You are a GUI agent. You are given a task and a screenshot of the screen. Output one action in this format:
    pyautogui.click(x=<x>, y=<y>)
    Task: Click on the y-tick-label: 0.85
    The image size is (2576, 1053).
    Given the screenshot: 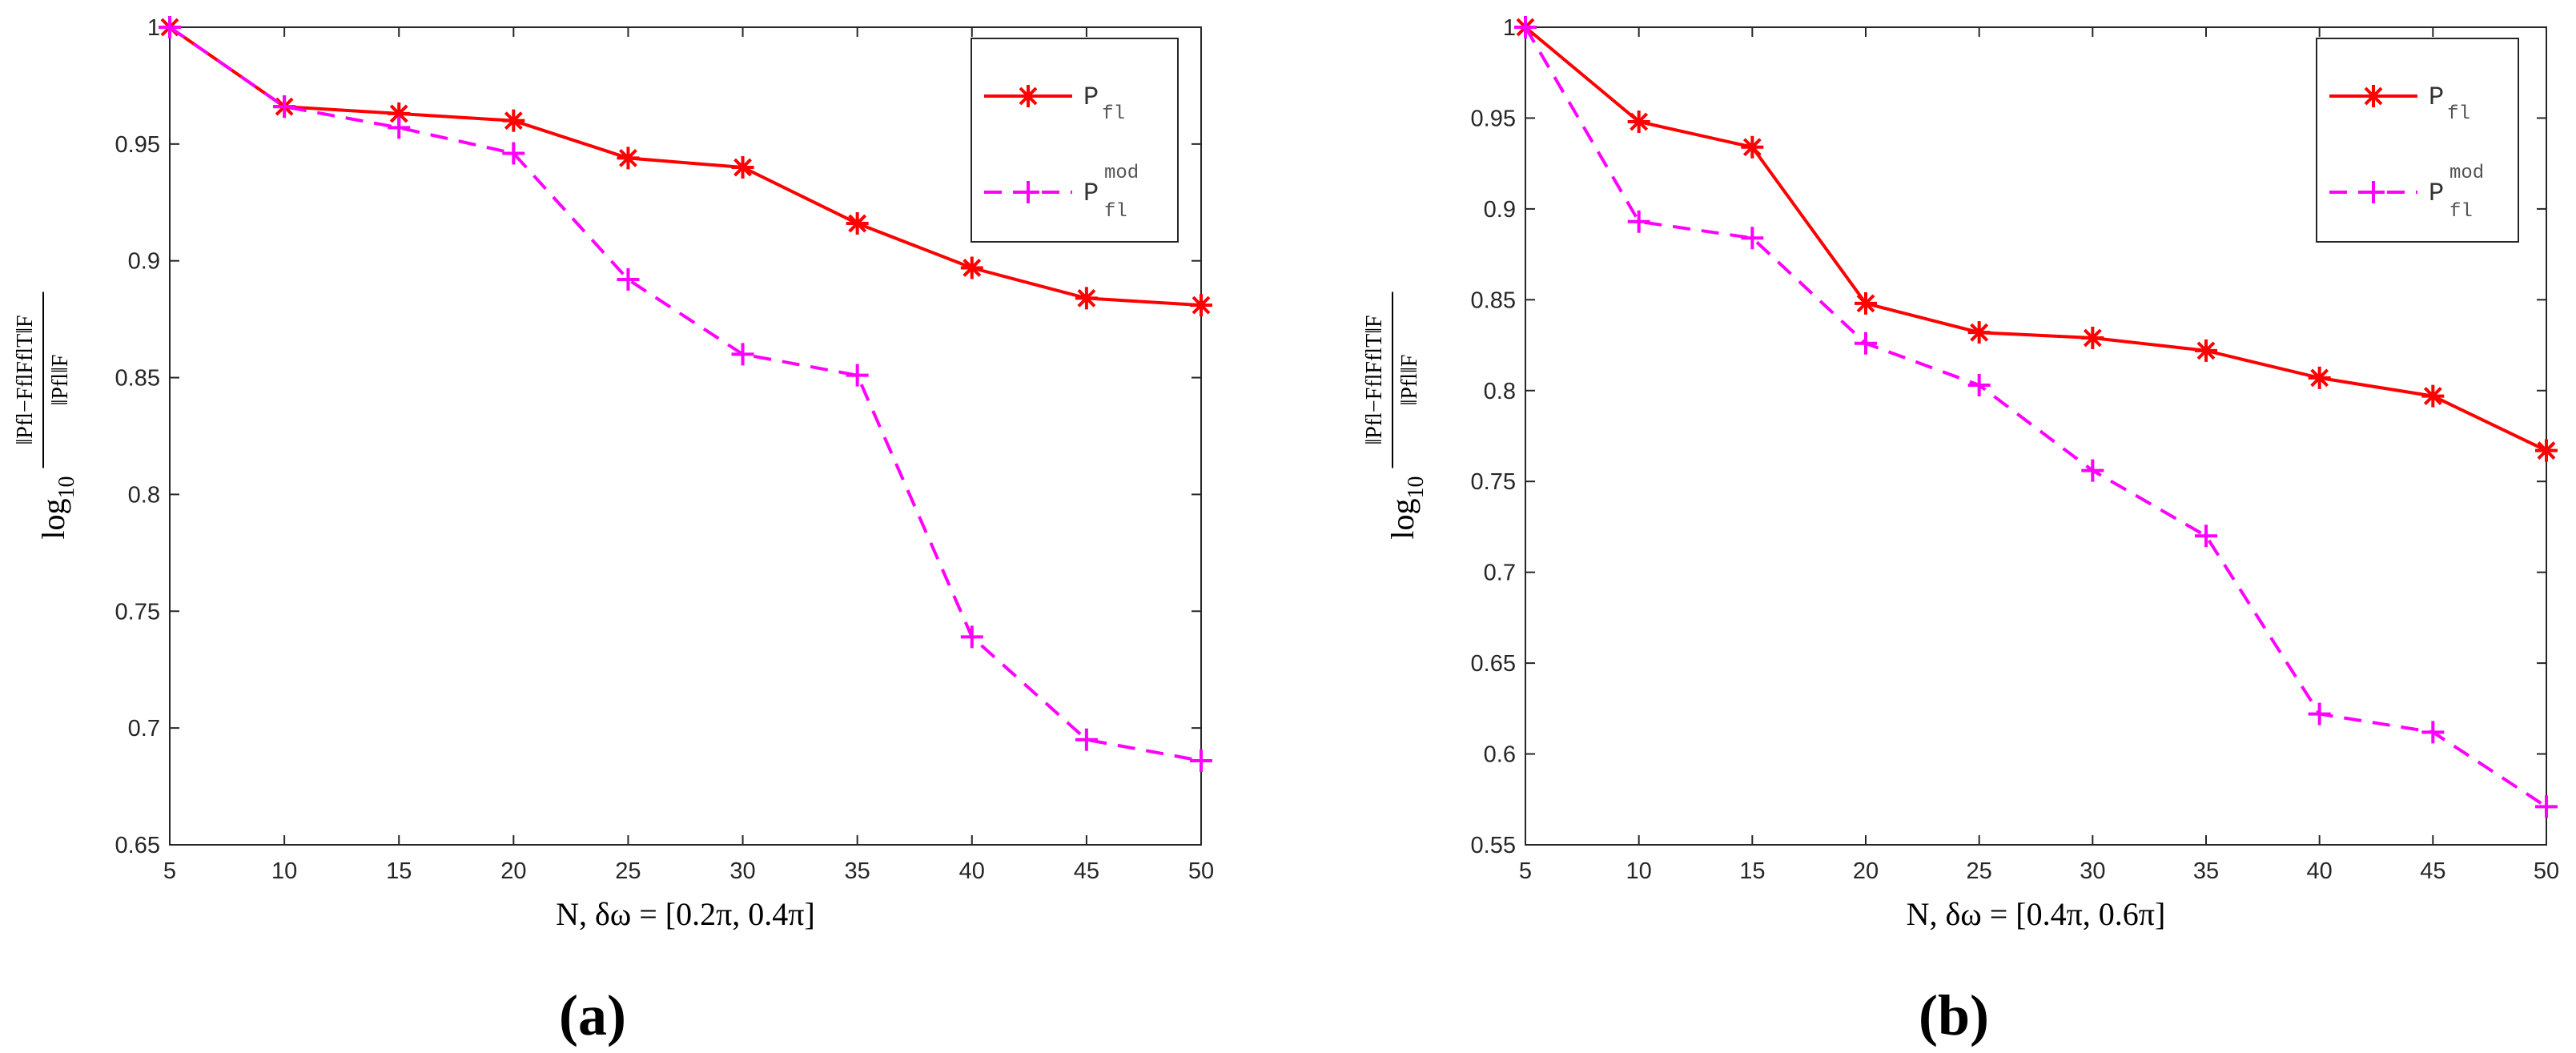 What is the action you would take?
    pyautogui.click(x=137, y=379)
    